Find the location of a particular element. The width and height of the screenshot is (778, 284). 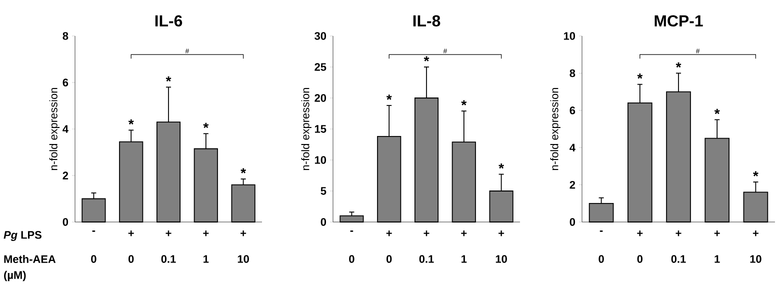

text: Pg LPS is located at coordinates (23, 235).